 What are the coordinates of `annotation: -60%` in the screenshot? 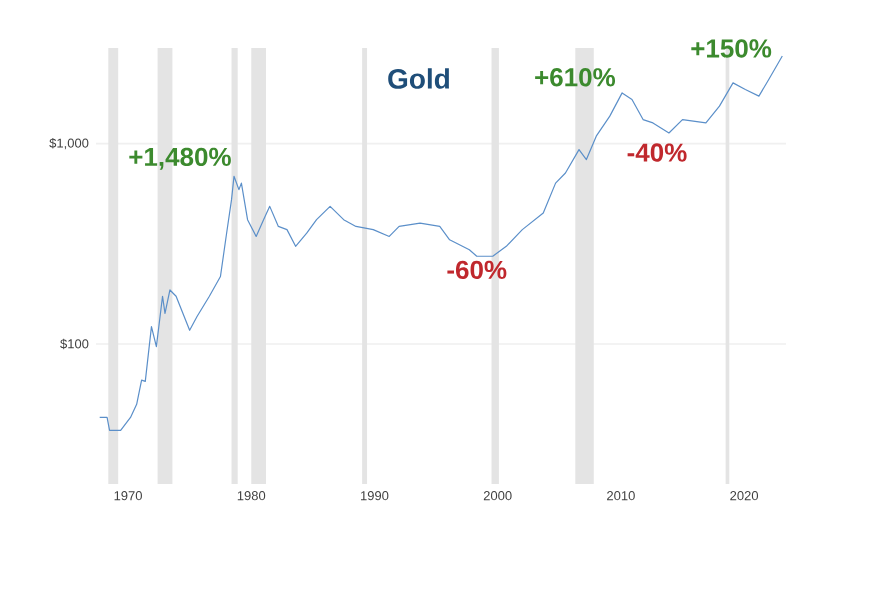 It's located at (477, 270).